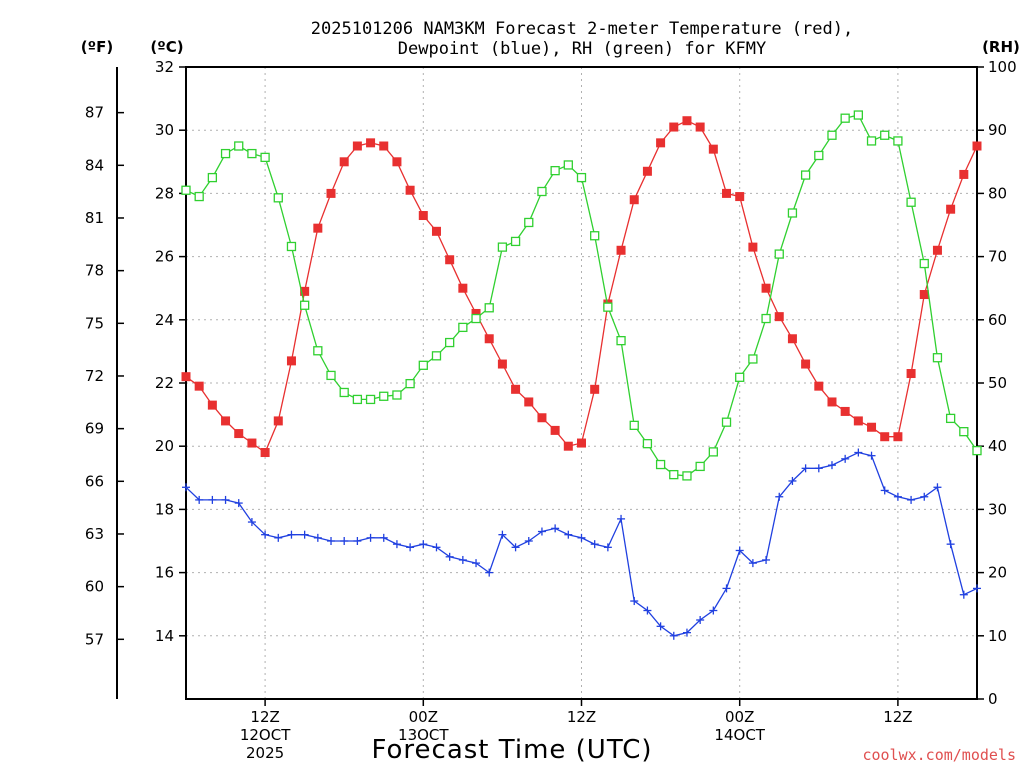 The image size is (1024, 768). What do you see at coordinates (94, 481) in the screenshot?
I see `fahrenheit-tick-label: 66` at bounding box center [94, 481].